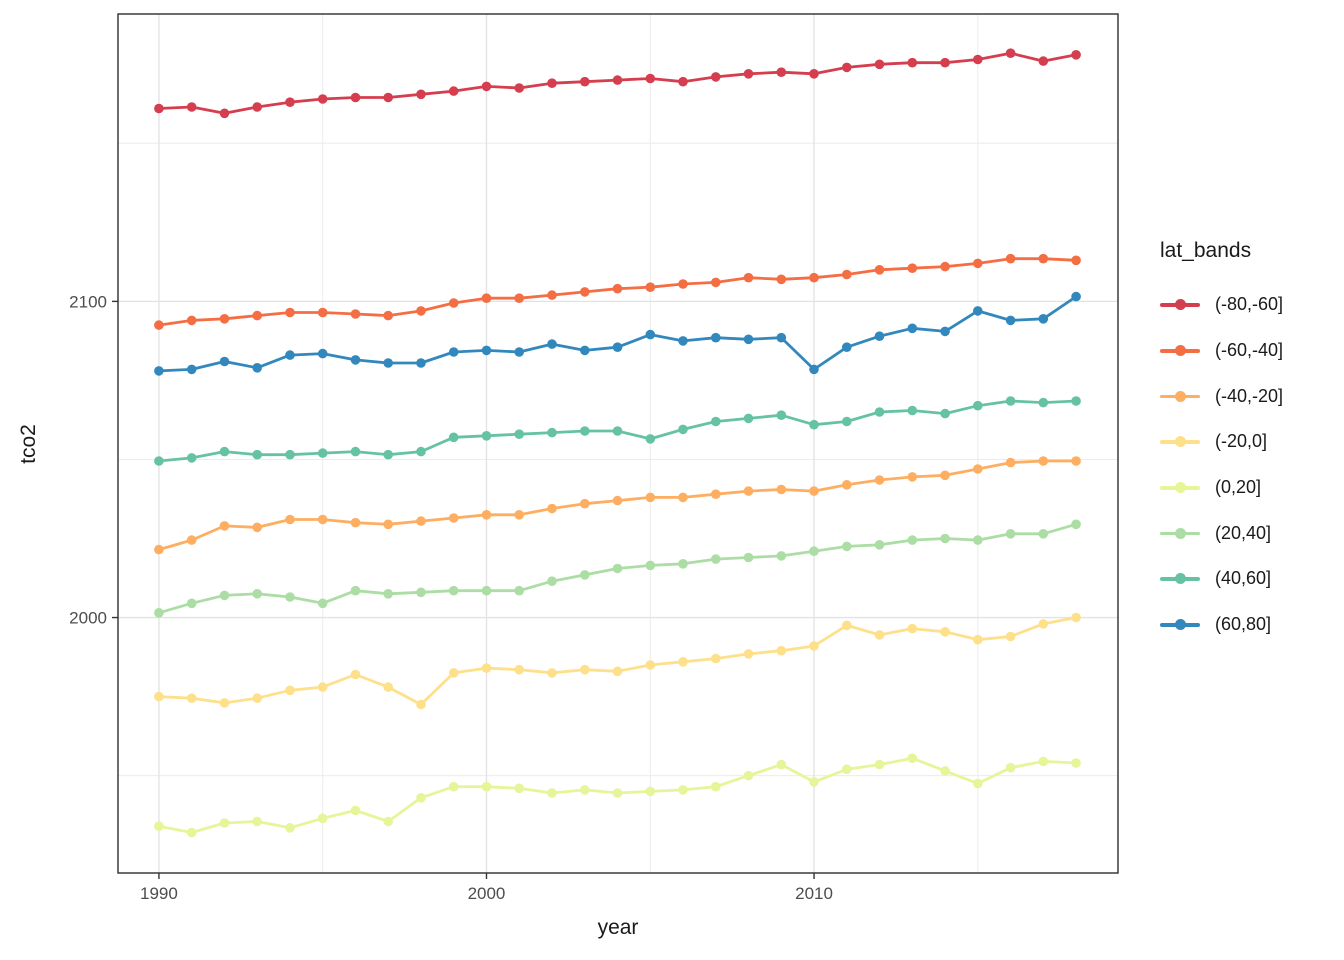  I want to click on legend-item-label: (-60,-40], so click(1249, 350).